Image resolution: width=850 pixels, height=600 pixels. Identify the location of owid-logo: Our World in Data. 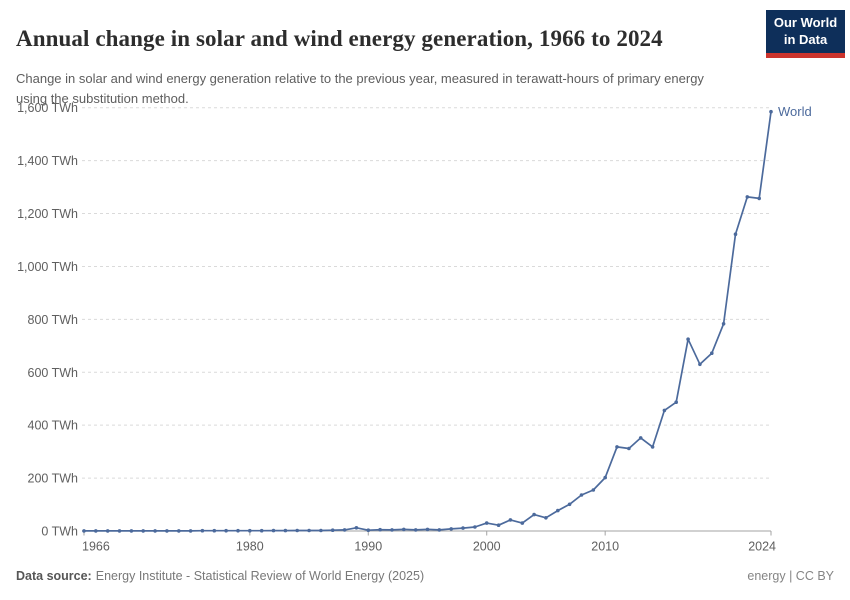
(805, 34).